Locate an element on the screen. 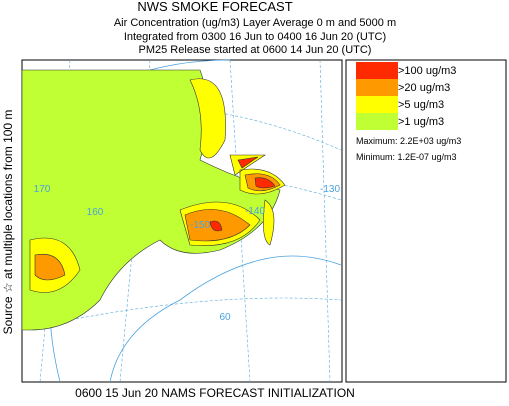 The width and height of the screenshot is (509, 406). legend-label: >20 ug/m3 is located at coordinates (424, 88).